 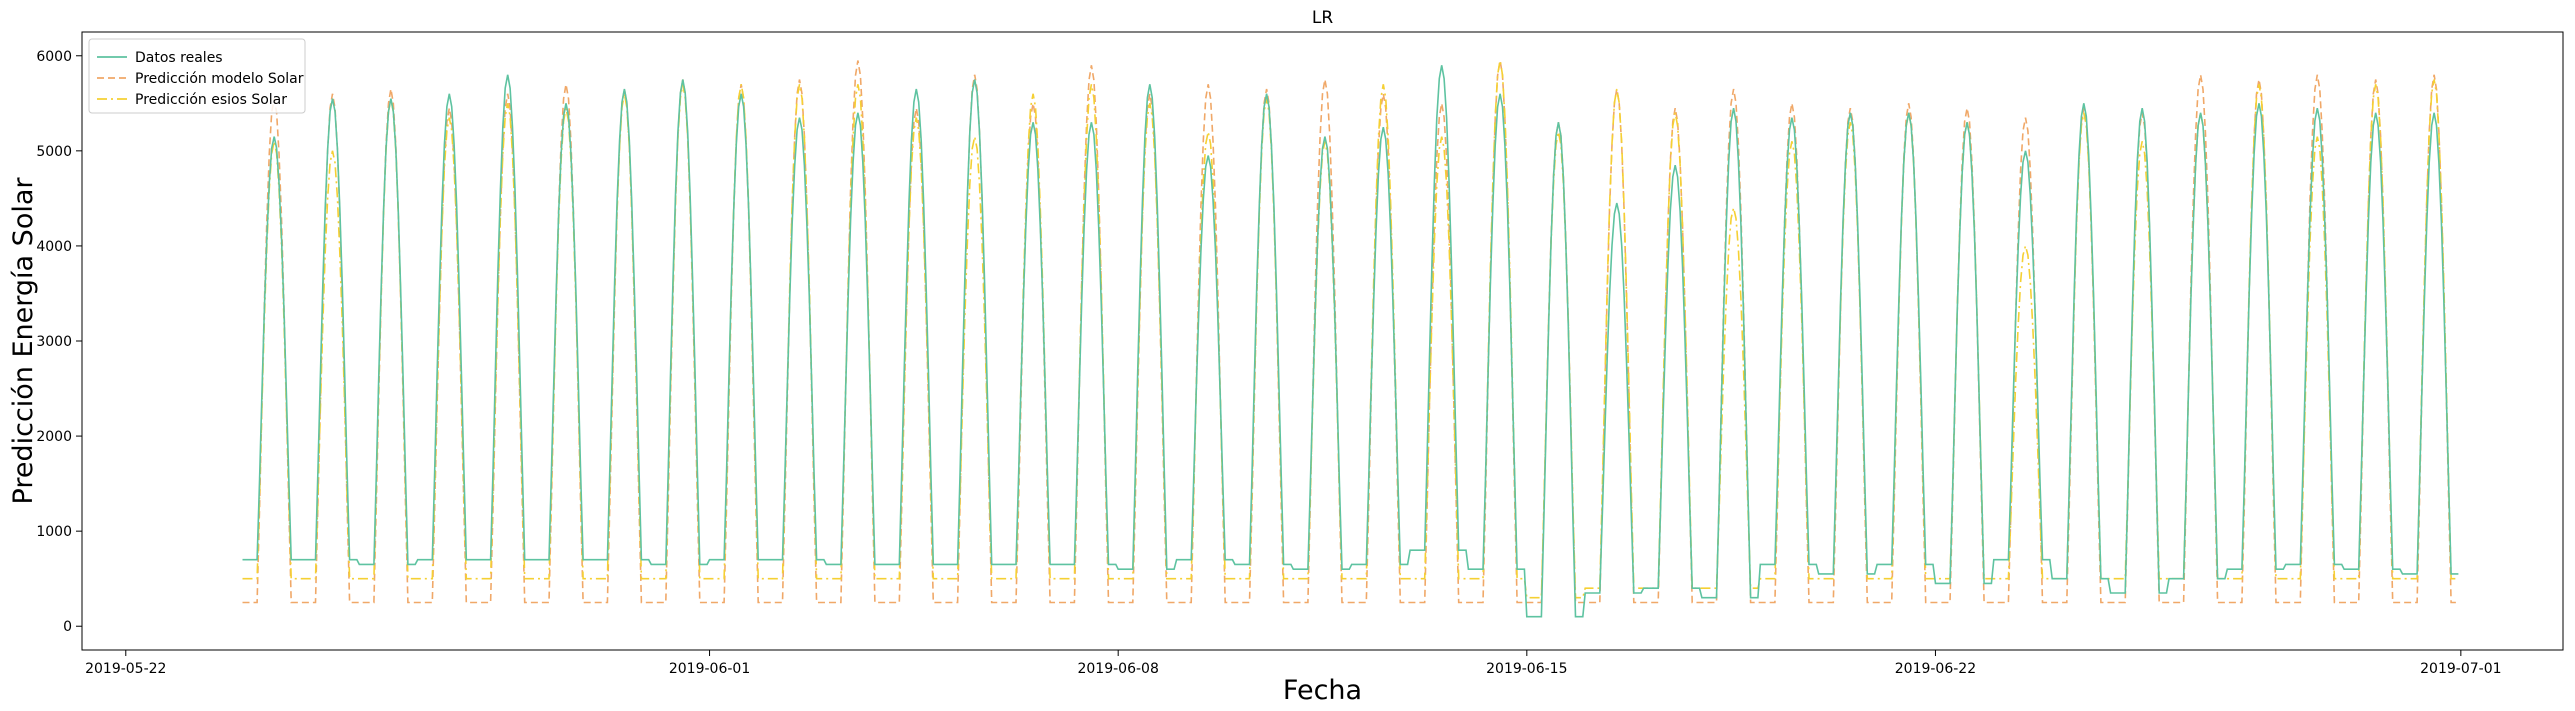 I want to click on x-axis-label: Fecha, so click(x=1322, y=690).